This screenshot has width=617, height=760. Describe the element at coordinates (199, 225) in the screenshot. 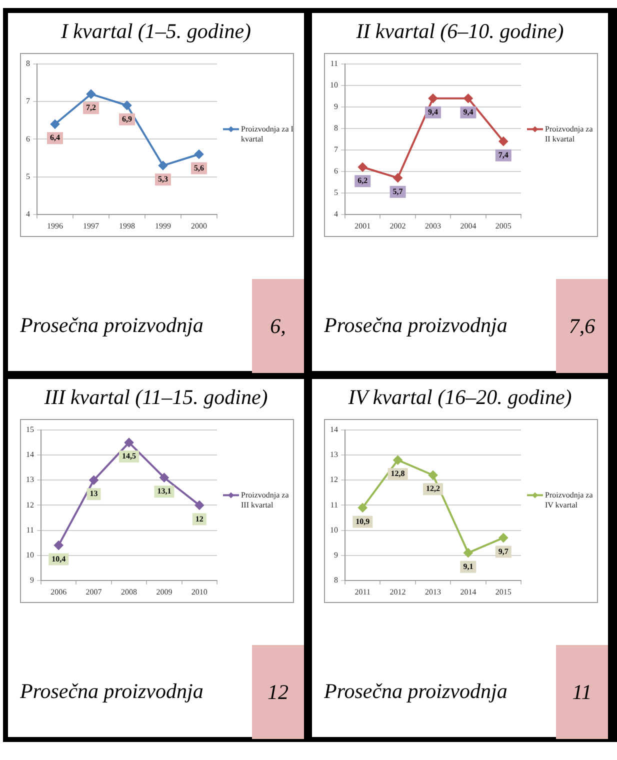

I see `x-tick-label: 2000` at that location.